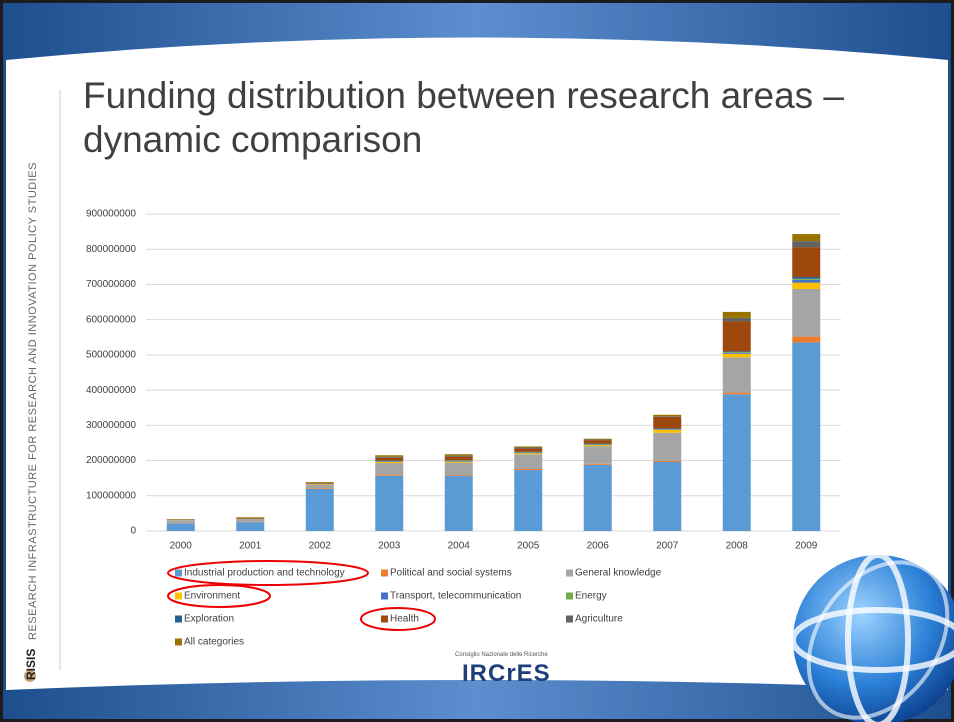 This screenshot has width=954, height=722. Describe the element at coordinates (111, 249) in the screenshot. I see `y-tick-label: 800000000` at that location.